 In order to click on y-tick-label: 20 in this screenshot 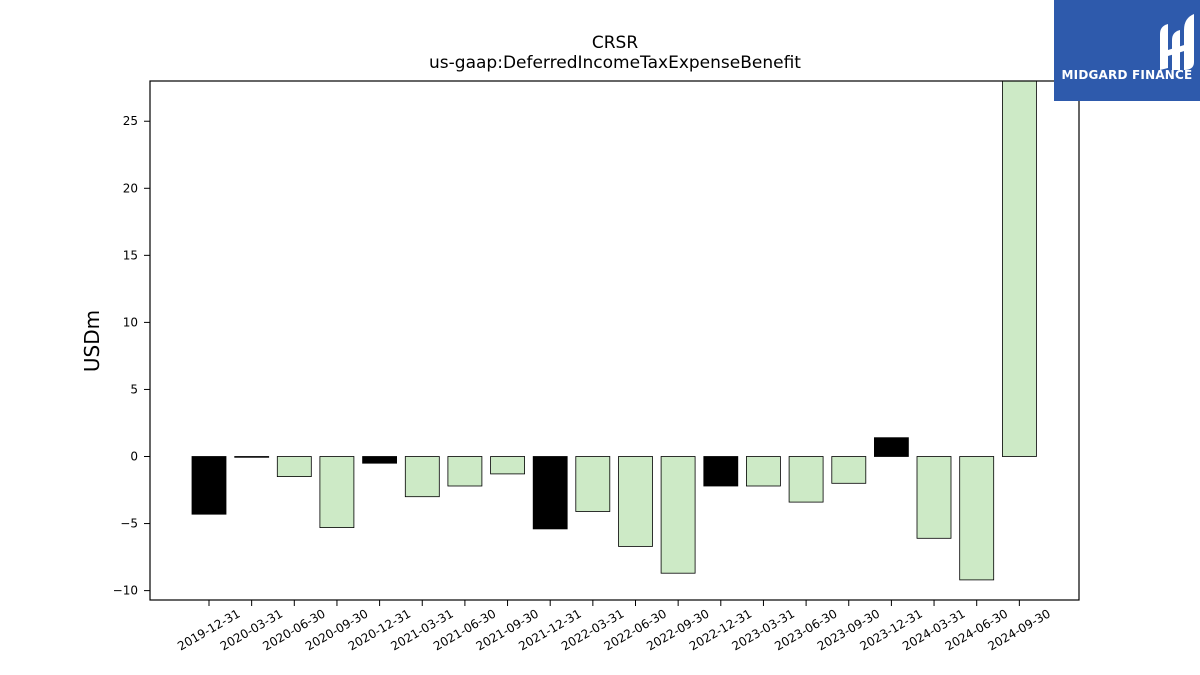, I will do `click(130, 188)`.